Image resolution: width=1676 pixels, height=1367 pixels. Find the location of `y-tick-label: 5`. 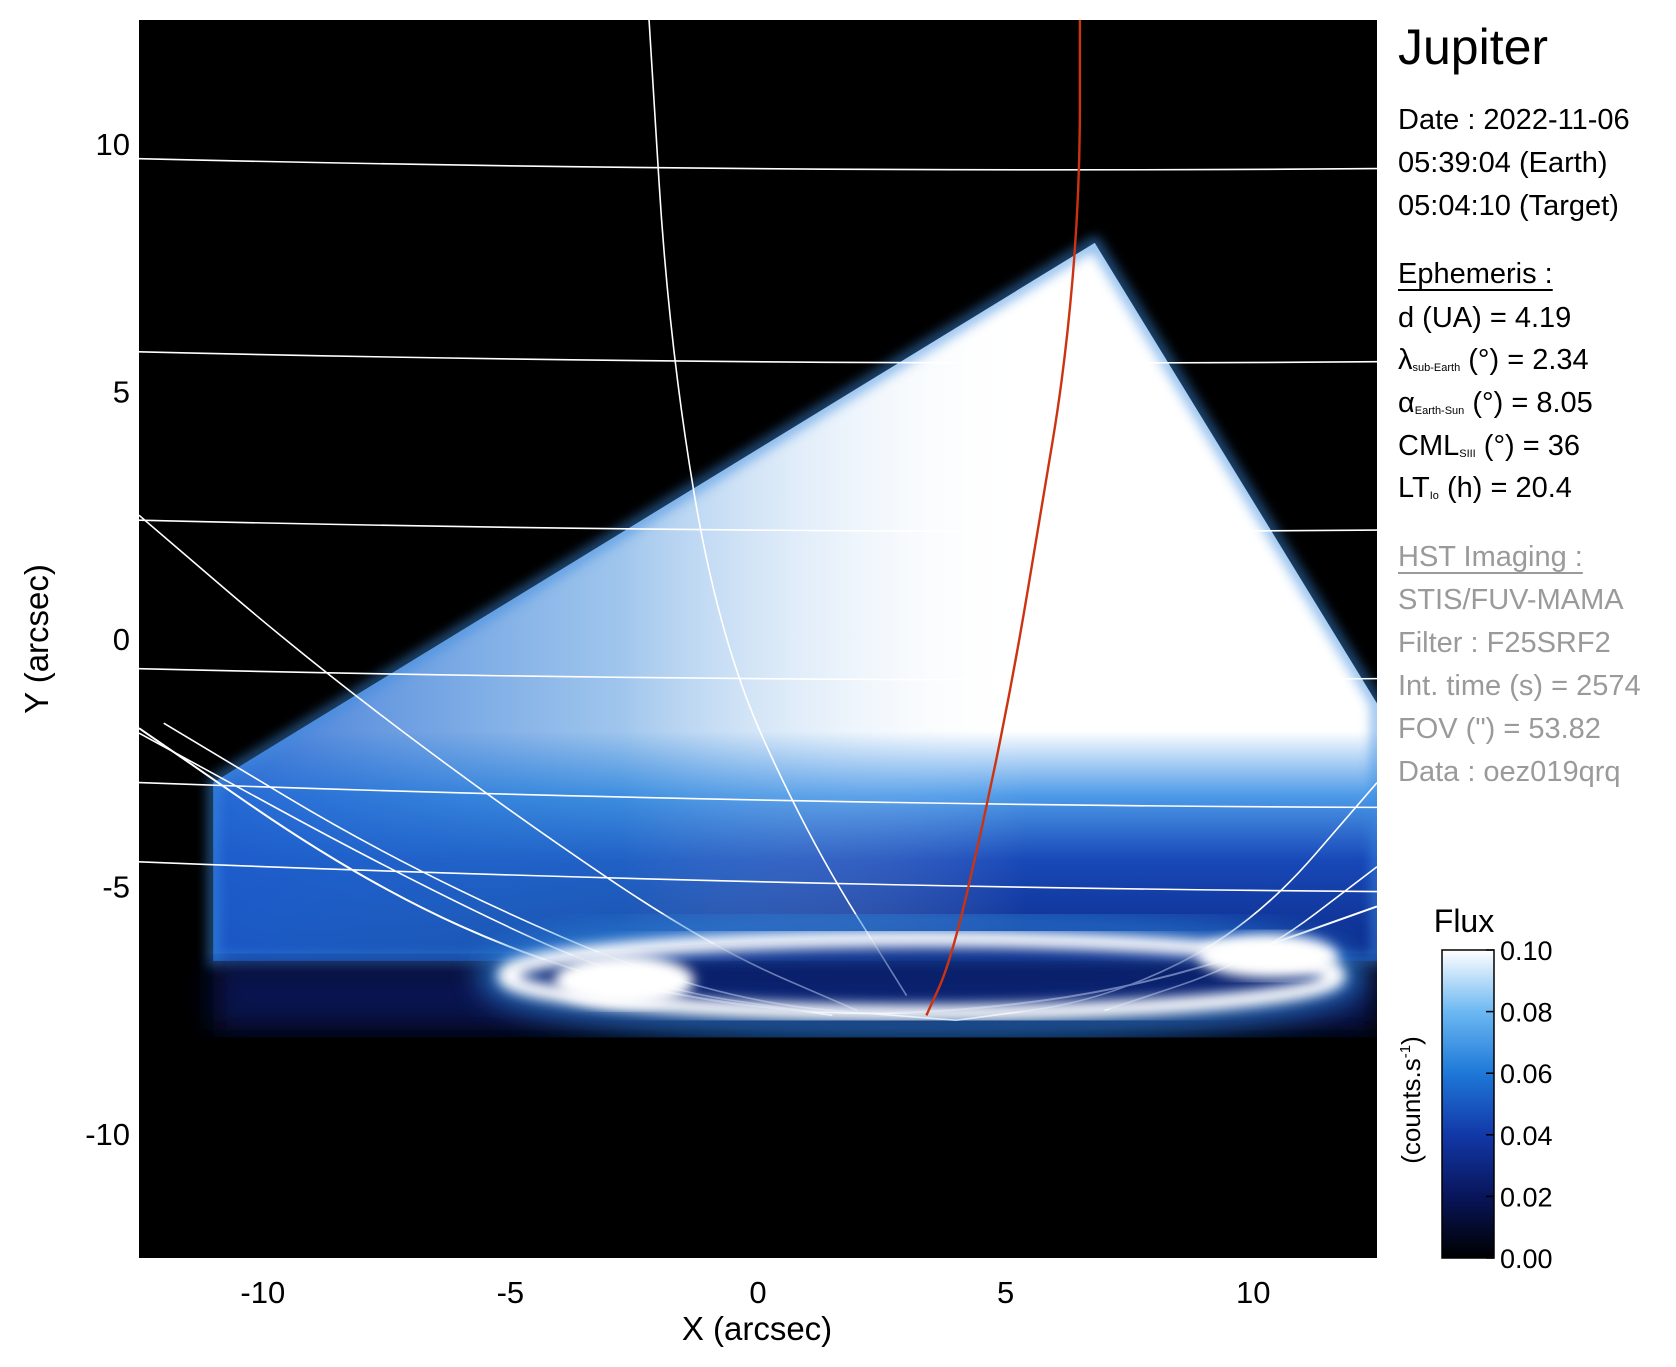

y-tick-label: 5 is located at coordinates (121, 391).